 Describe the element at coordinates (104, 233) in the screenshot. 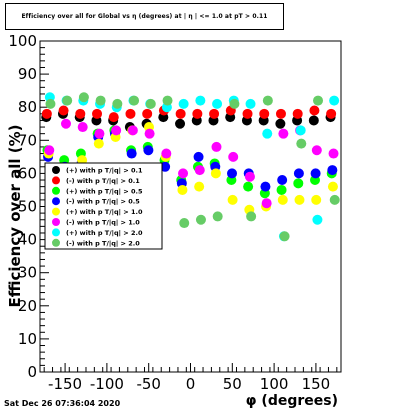

I see `legend-label: (+) with p T/|q| > 2.0` at that location.